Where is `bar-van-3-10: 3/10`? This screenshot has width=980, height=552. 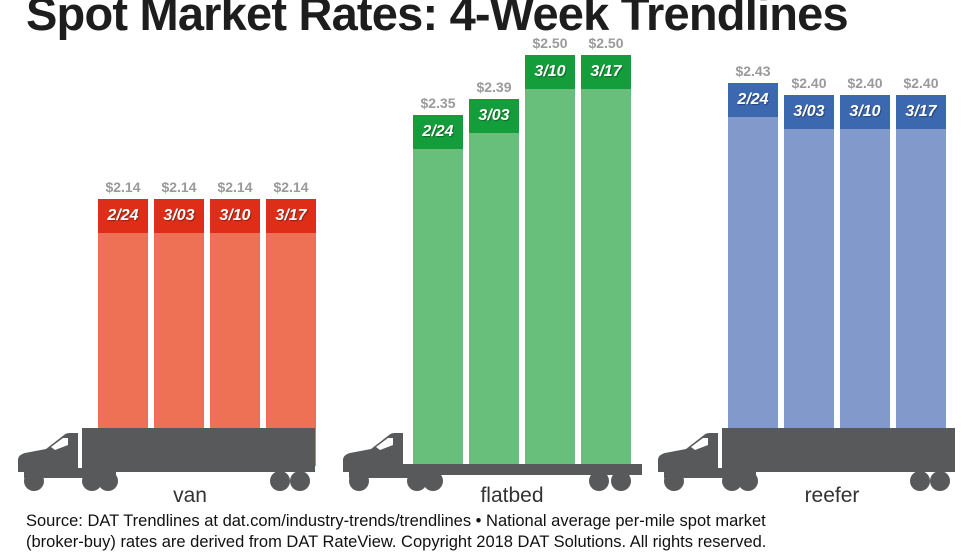
bar-van-3-10: 3/10 is located at coordinates (235, 332).